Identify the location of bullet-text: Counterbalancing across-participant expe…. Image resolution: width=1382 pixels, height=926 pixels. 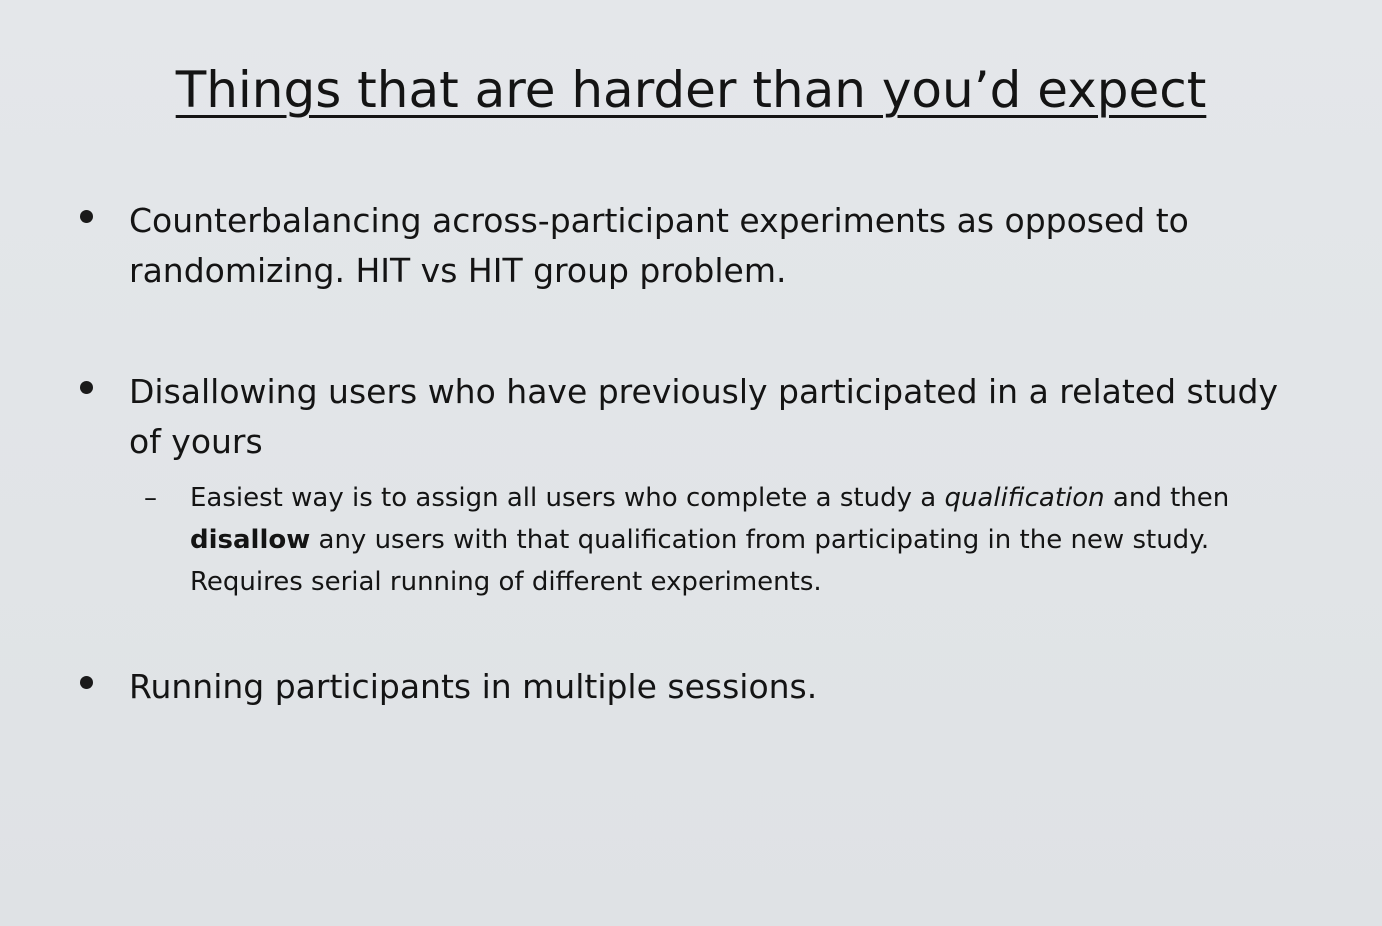
(659, 245).